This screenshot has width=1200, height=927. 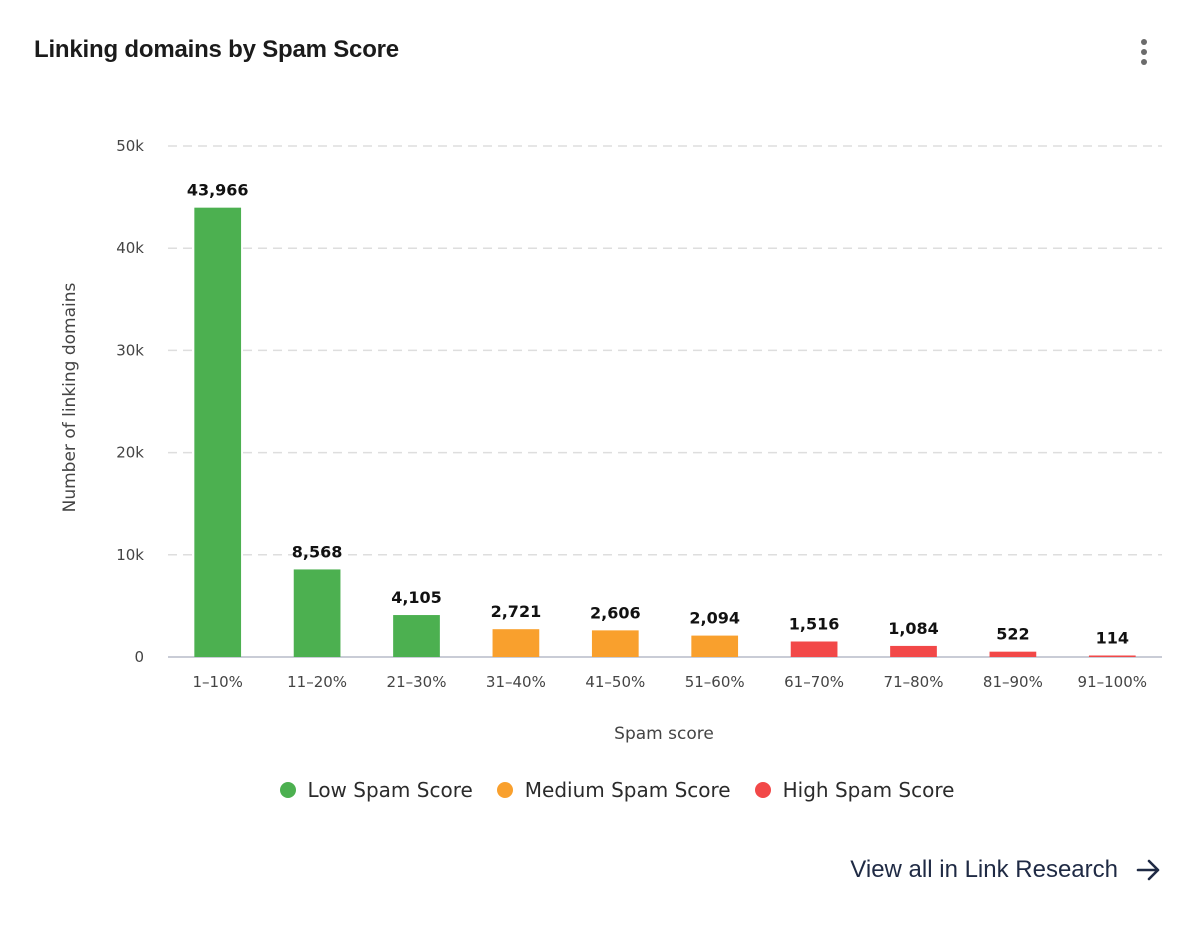 What do you see at coordinates (984, 869) in the screenshot?
I see `view-all-label: View all in Link Research` at bounding box center [984, 869].